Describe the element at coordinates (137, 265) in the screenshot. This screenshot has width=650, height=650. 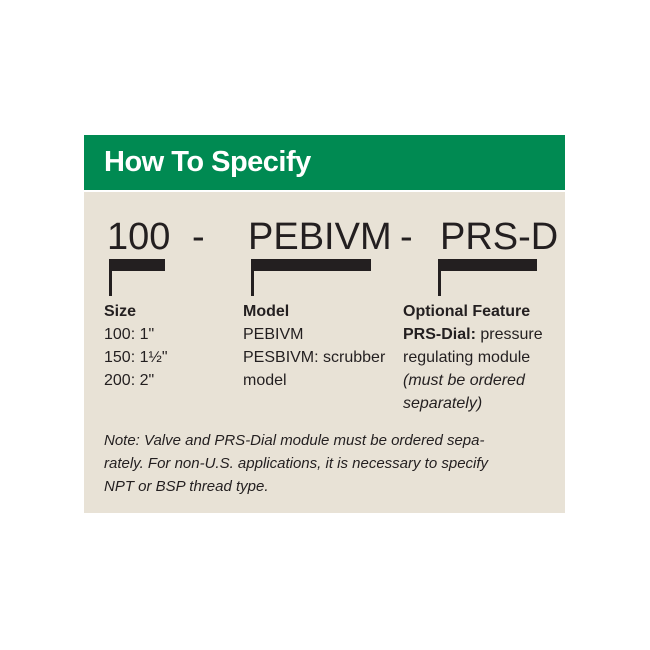
I see `bracket-size` at that location.